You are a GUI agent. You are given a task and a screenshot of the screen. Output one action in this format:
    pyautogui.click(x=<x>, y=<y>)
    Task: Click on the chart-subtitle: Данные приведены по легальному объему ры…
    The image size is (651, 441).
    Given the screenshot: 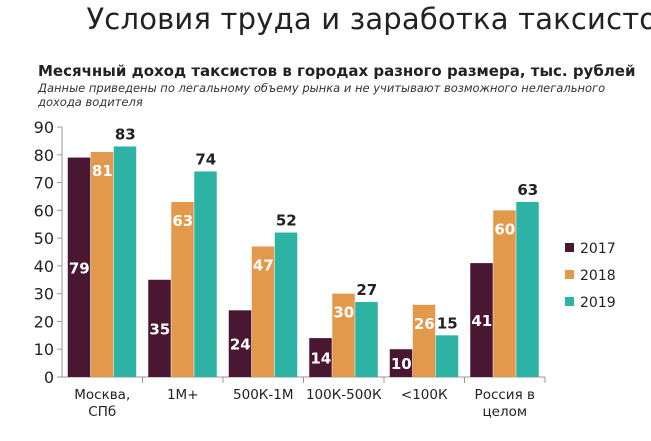 What is the action you would take?
    pyautogui.click(x=322, y=95)
    